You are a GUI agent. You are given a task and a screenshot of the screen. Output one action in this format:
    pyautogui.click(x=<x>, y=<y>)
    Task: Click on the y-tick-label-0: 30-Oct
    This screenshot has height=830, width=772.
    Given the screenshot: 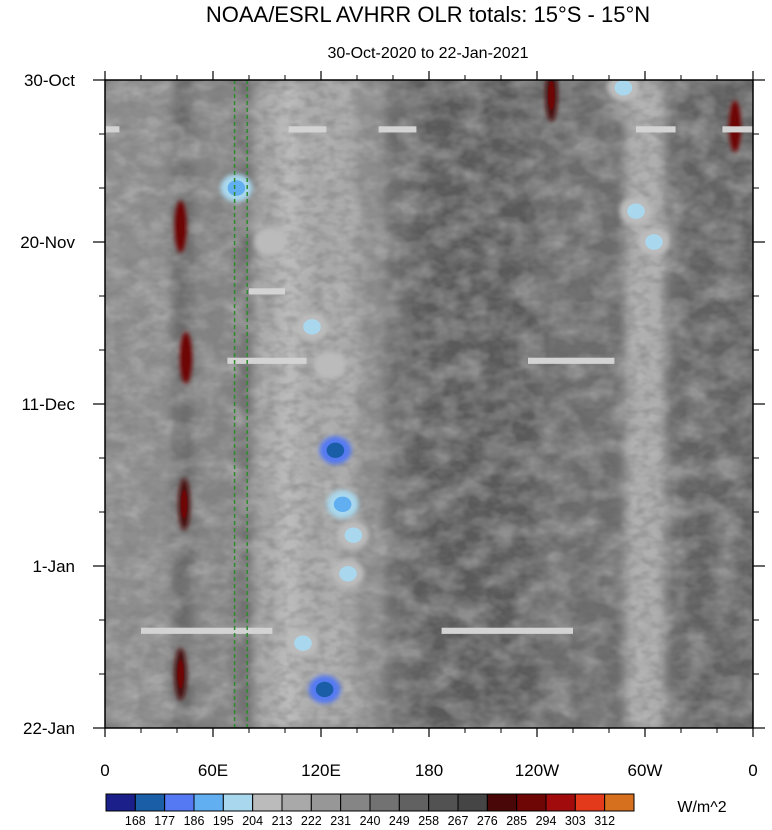 What is the action you would take?
    pyautogui.click(x=49, y=80)
    